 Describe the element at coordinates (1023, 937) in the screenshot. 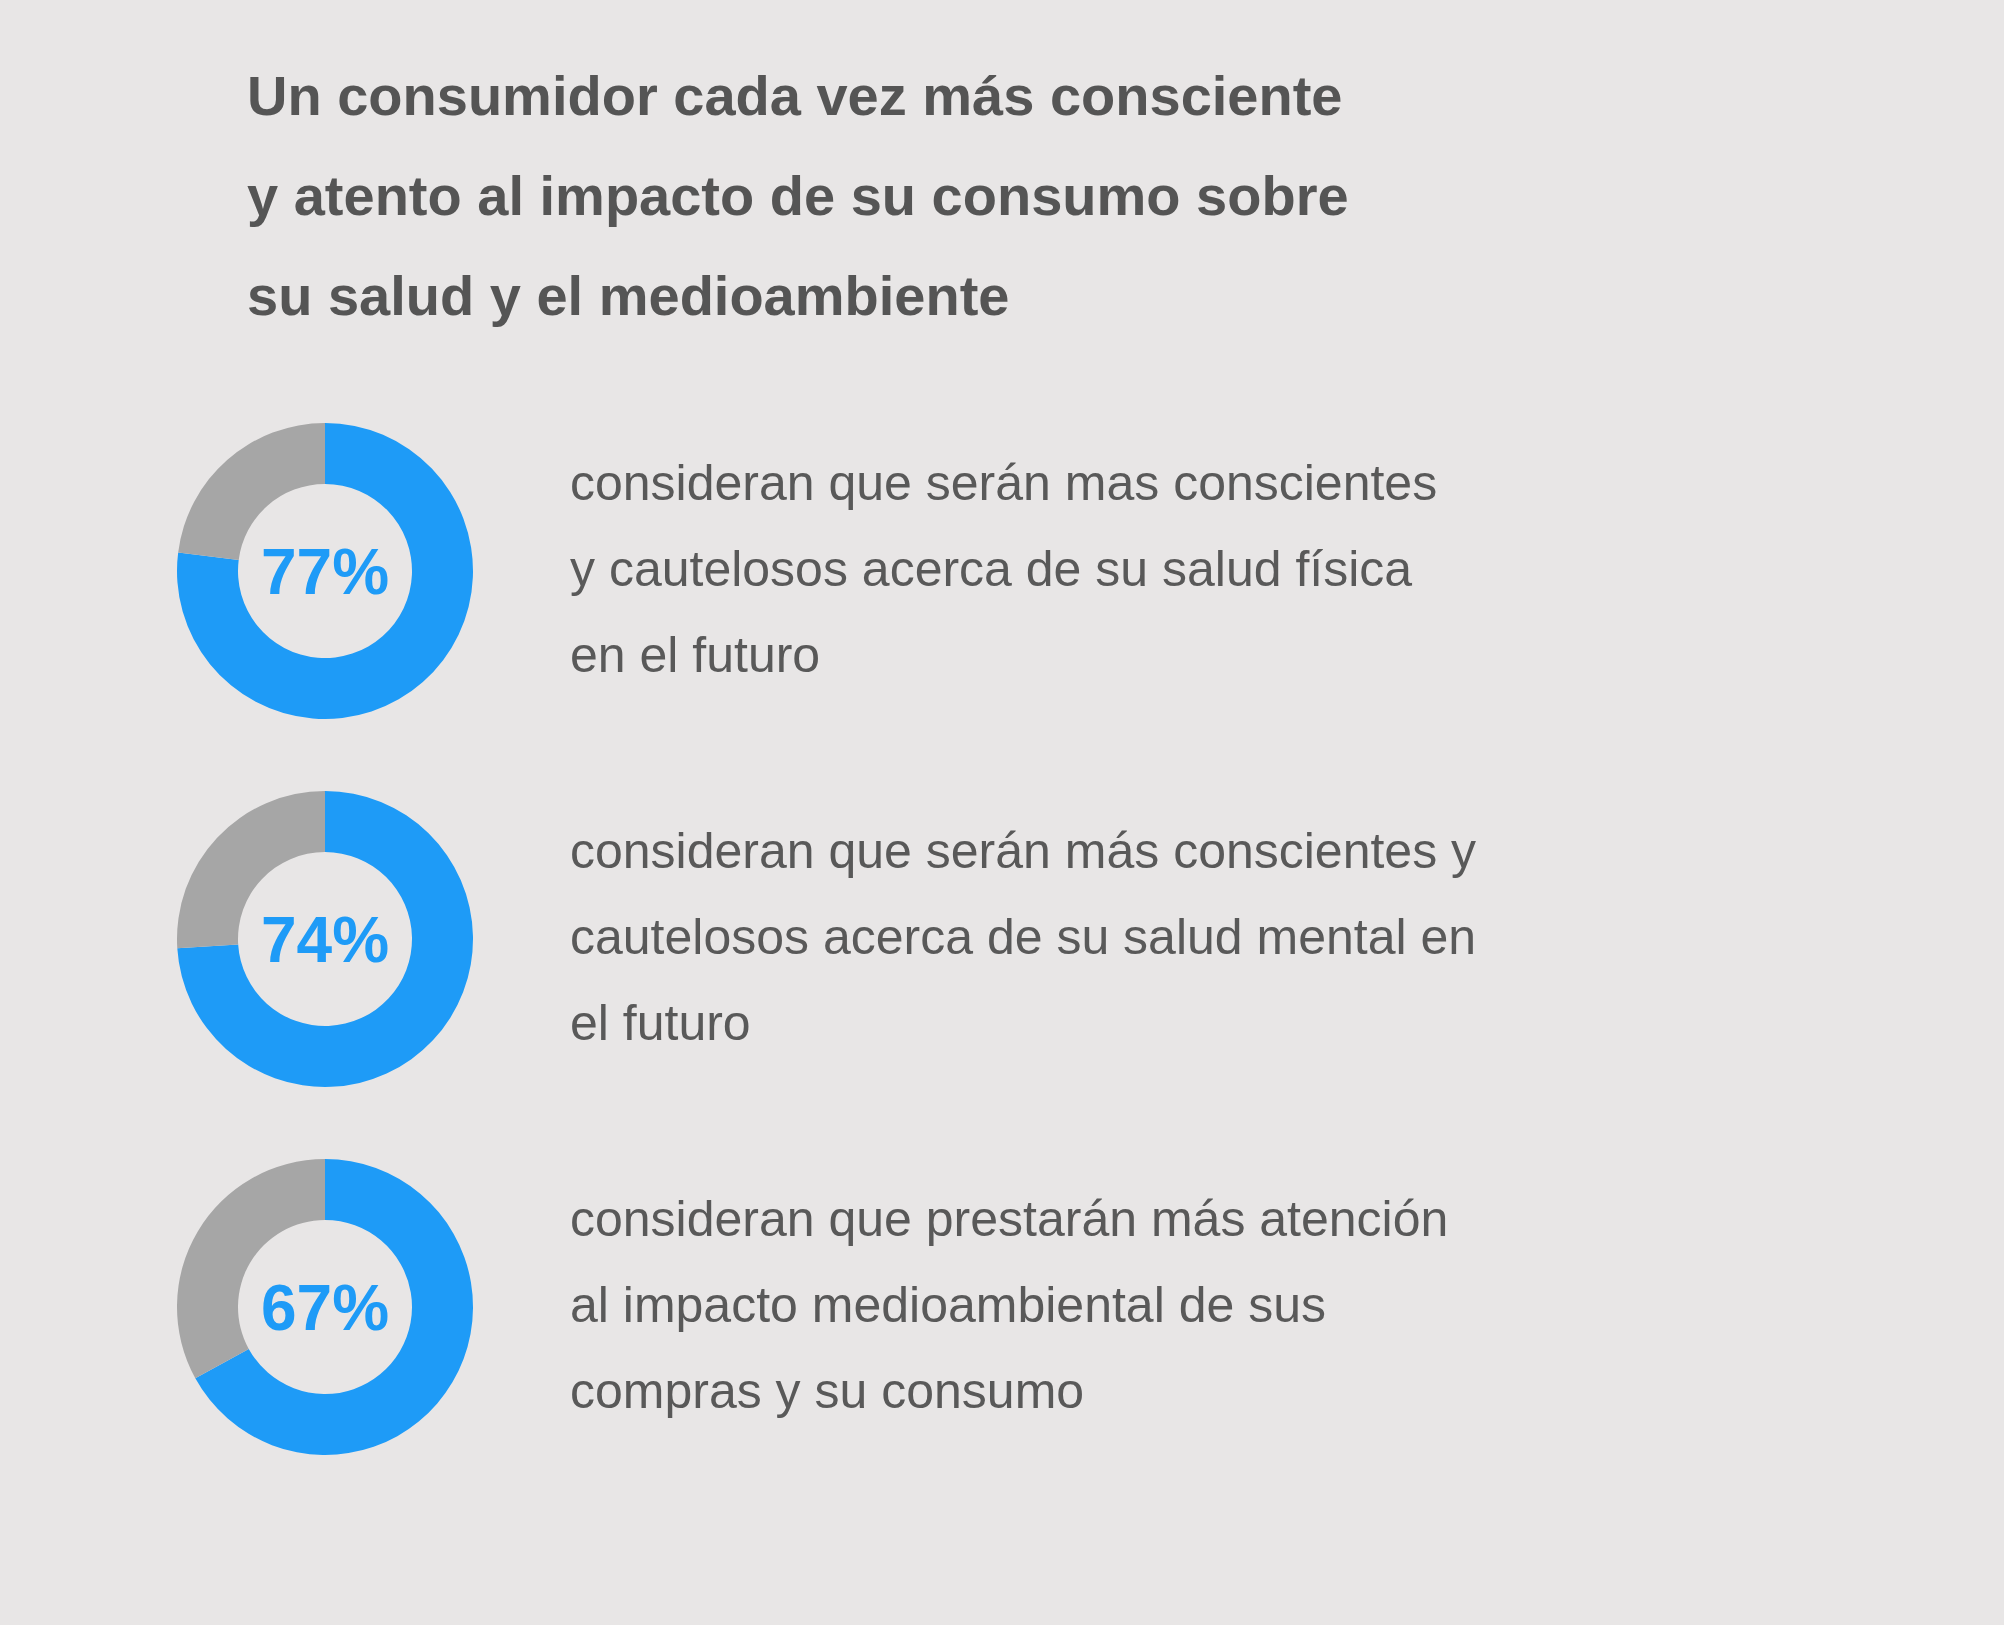

I see `text: consideran que serán más conscientes y cautelosos acerca de su salud mental en el futuro` at that location.